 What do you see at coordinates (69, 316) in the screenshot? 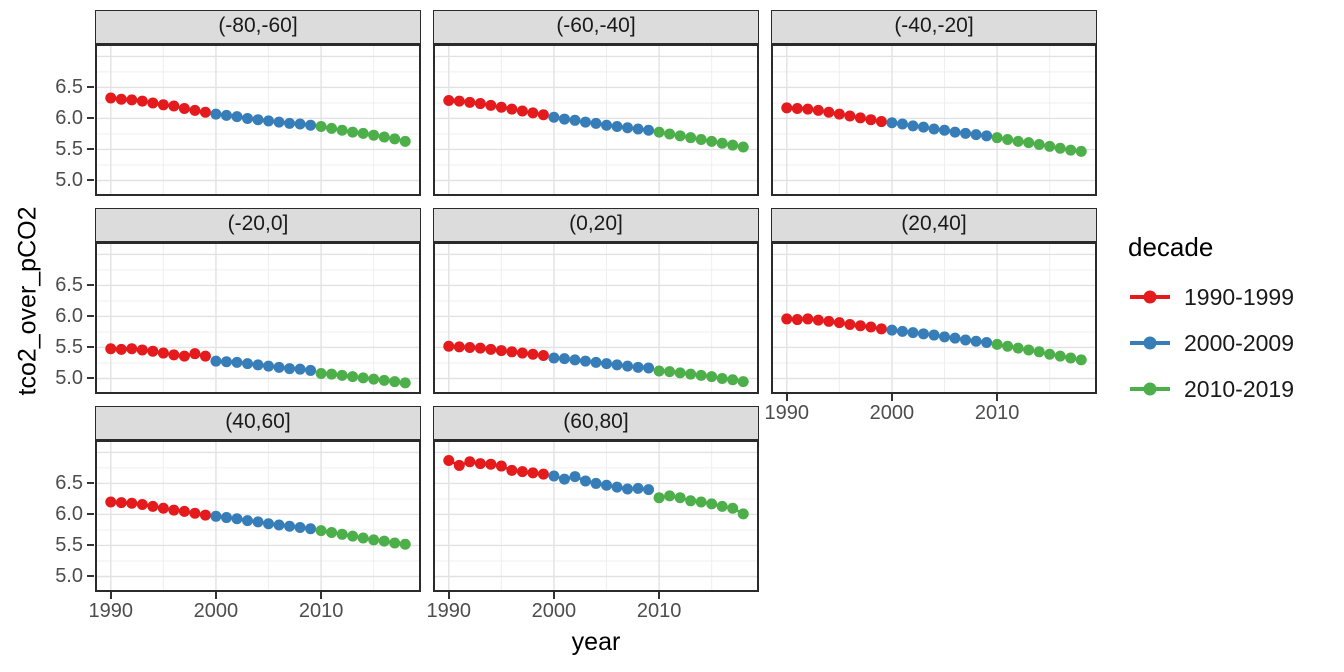
I see `y-tick-label: 6.0` at bounding box center [69, 316].